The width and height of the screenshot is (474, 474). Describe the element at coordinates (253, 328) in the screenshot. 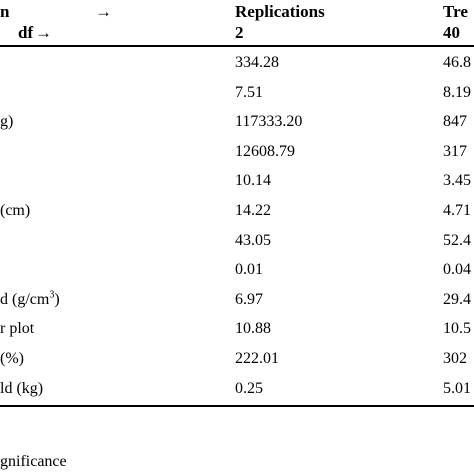

I see `replications-value: 10.88` at that location.